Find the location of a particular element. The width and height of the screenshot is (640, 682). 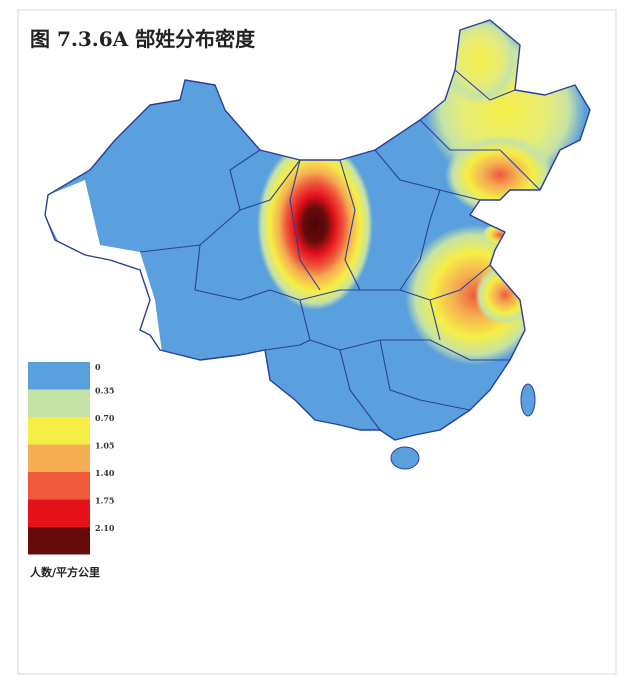

map-title: 图 7.3.6A 郜姓分布密度 is located at coordinates (143, 39).